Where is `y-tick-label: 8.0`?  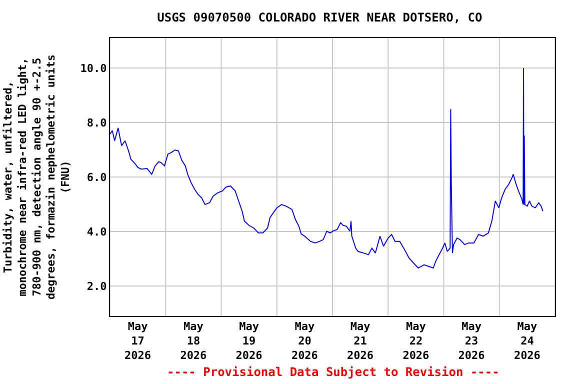
y-tick-label: 8.0 is located at coordinates (96, 123).